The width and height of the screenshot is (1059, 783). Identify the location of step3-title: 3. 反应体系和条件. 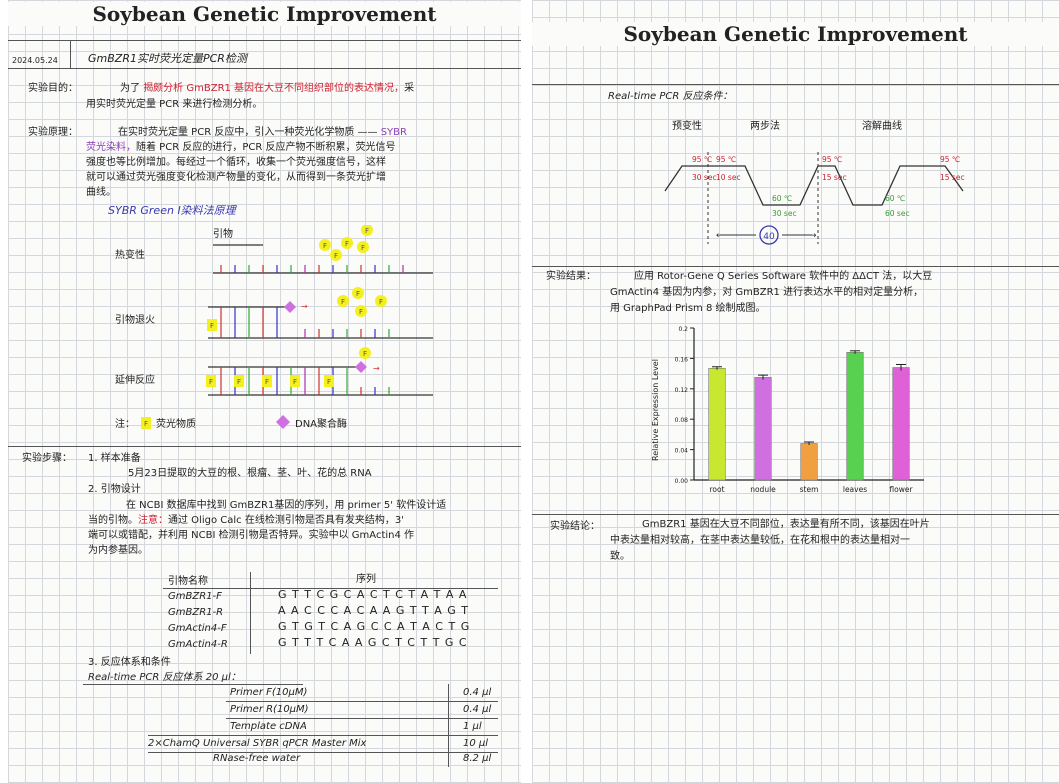
(129, 662).